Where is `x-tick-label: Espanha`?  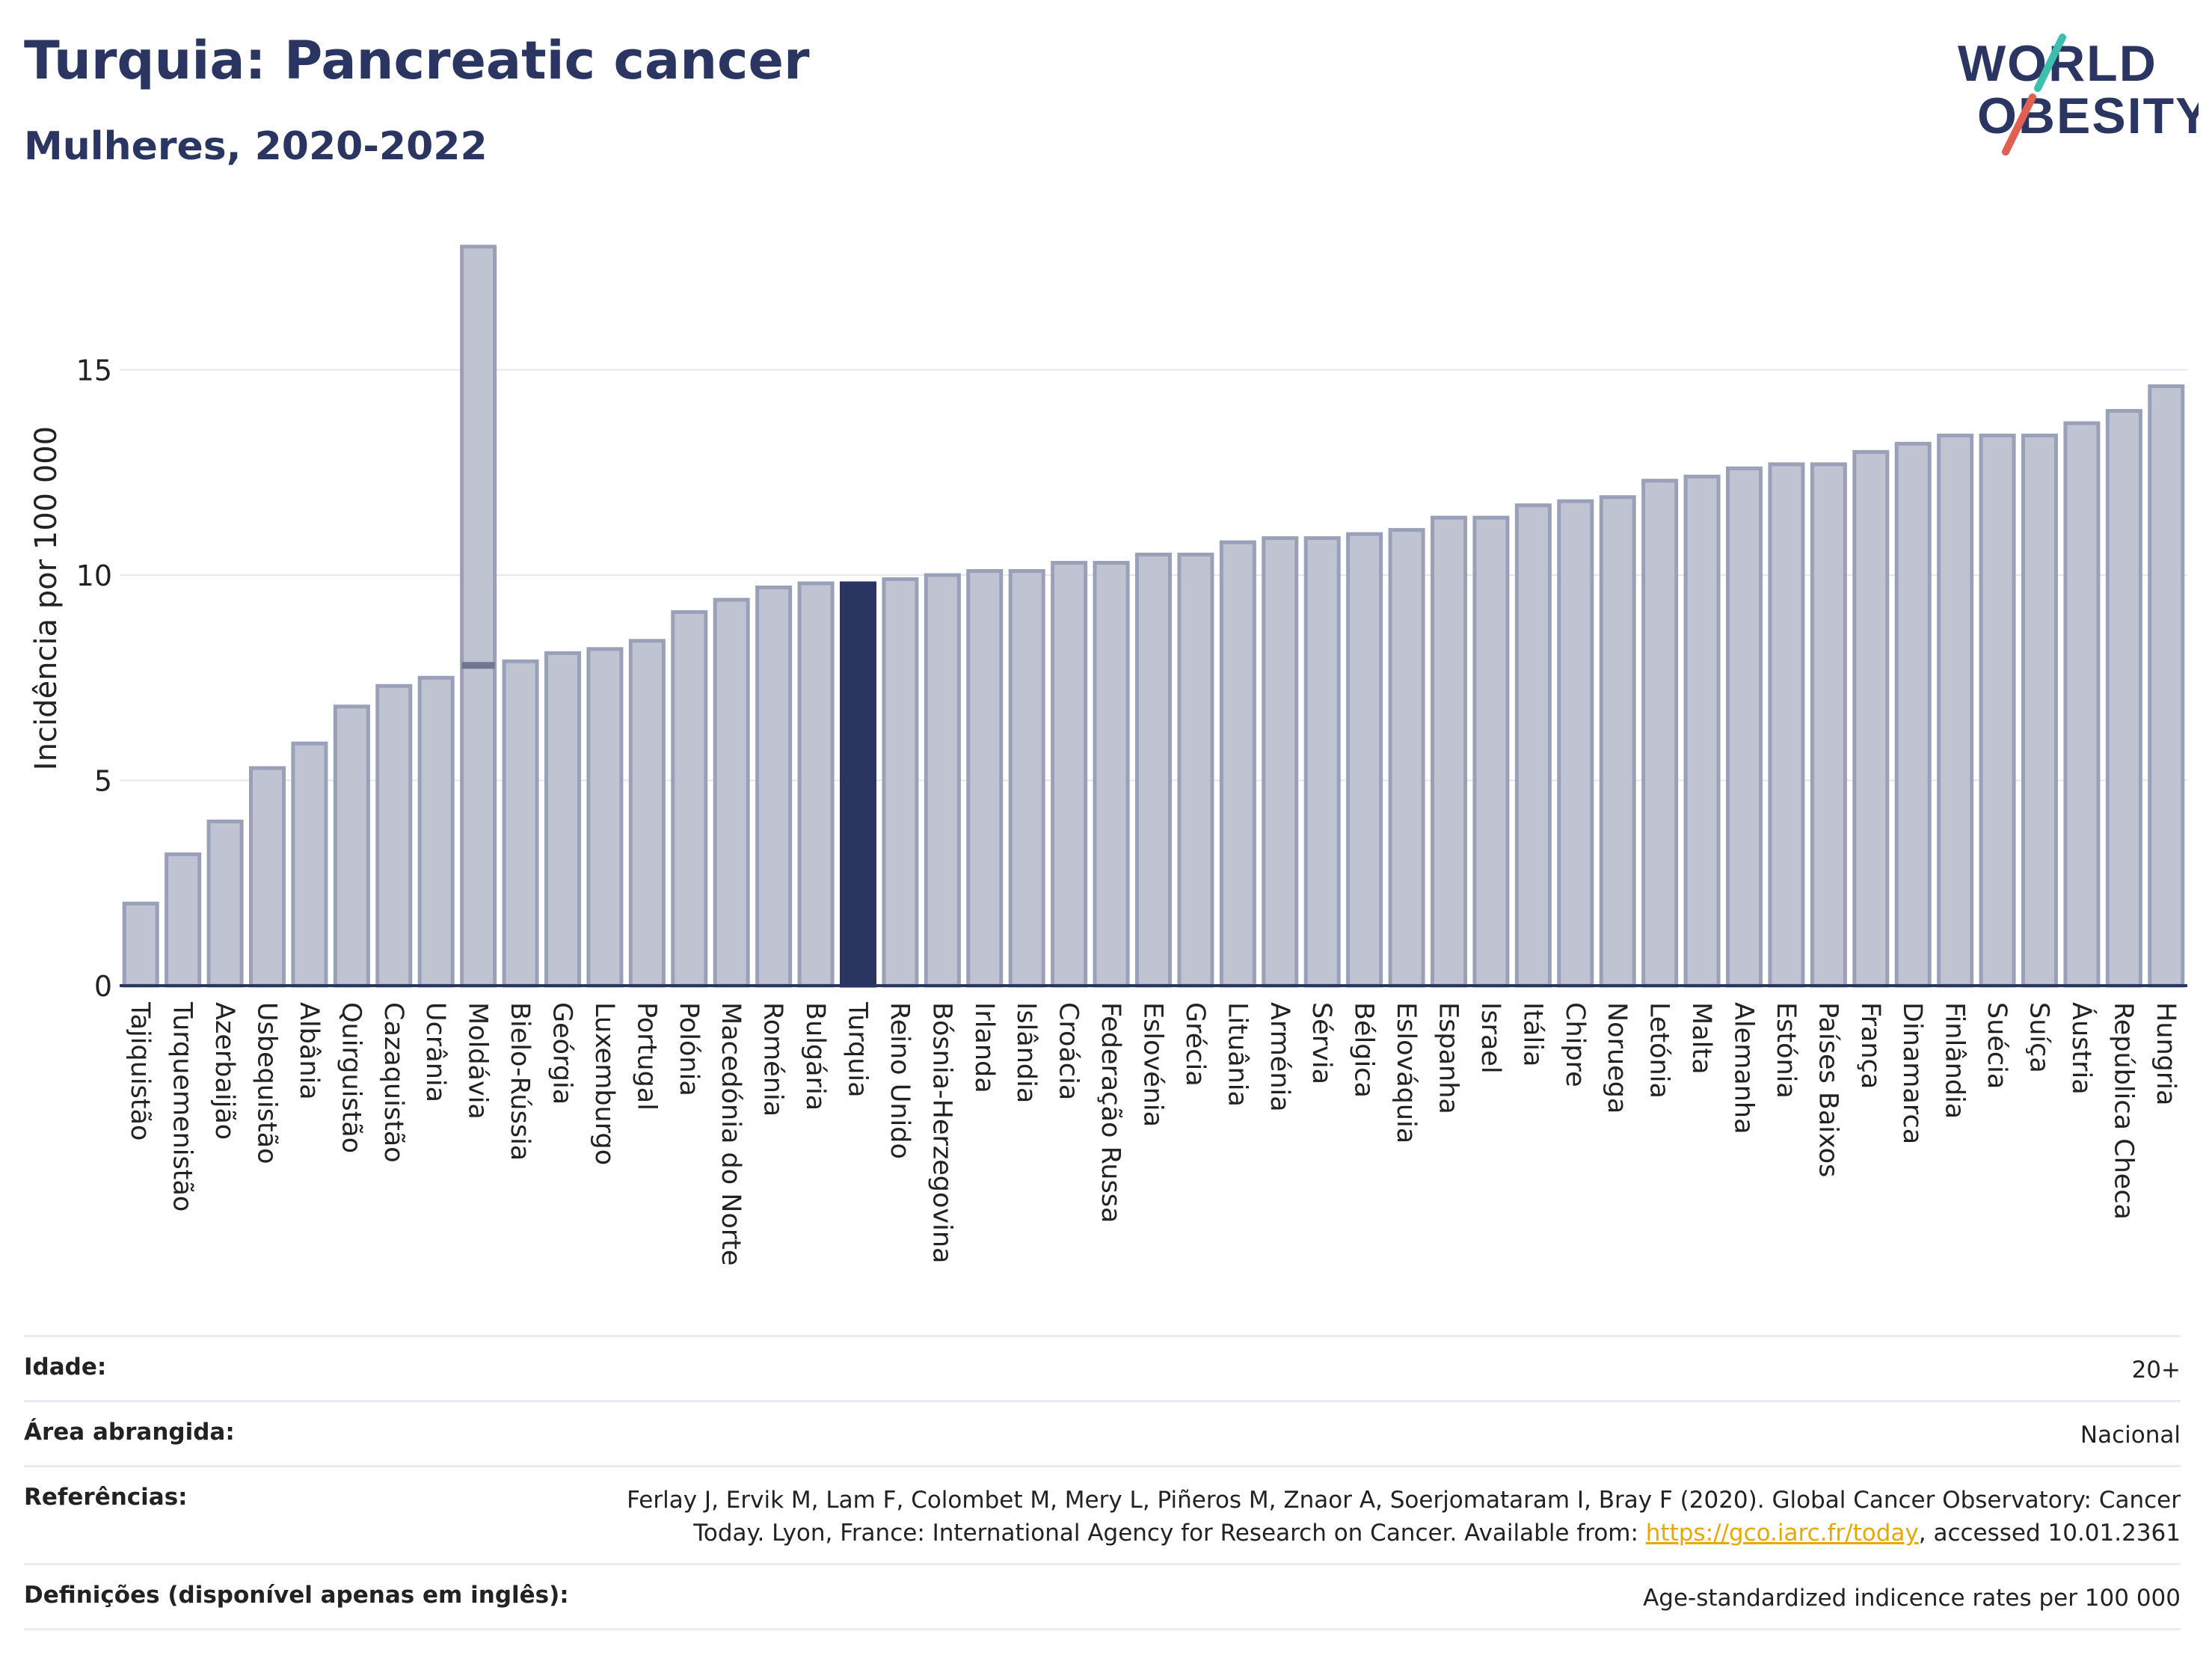
x-tick-label: Espanha is located at coordinates (1448, 1058).